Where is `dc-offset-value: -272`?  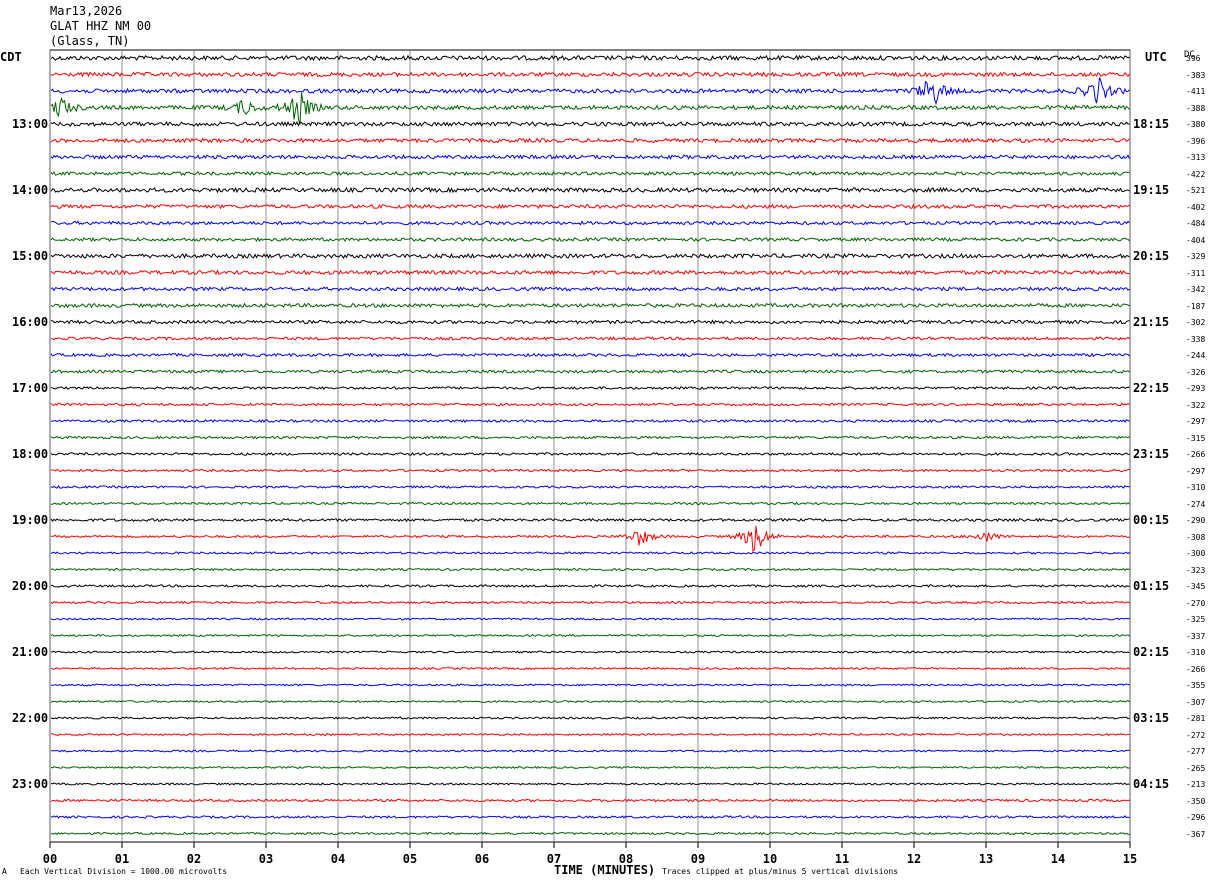 dc-offset-value: -272 is located at coordinates (1196, 735).